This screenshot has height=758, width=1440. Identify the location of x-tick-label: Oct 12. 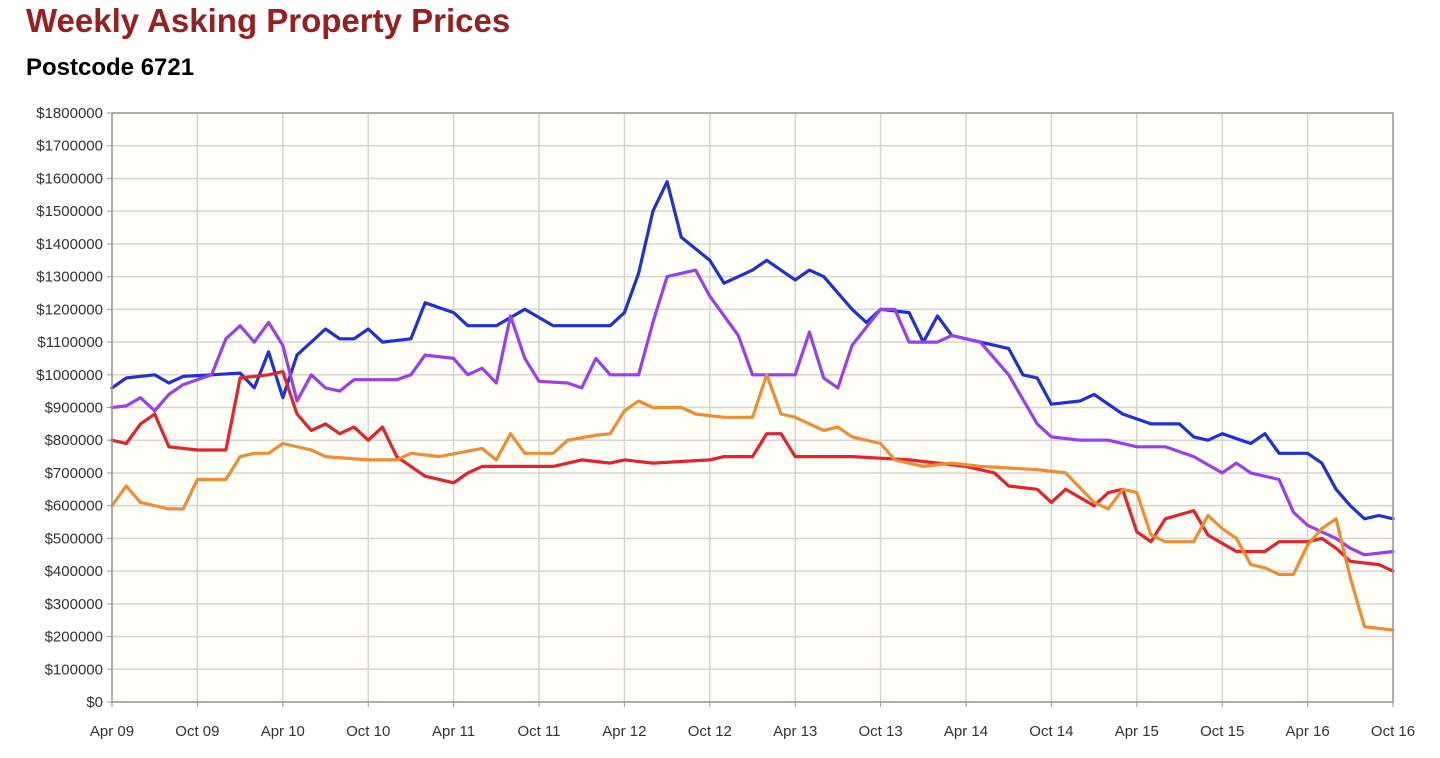
(710, 731).